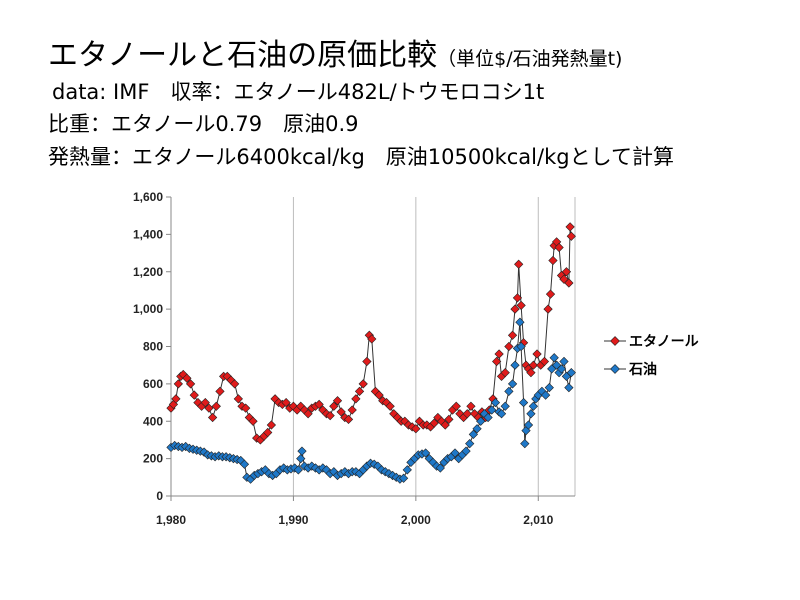 Image resolution: width=800 pixels, height=600 pixels. I want to click on y-tick-label: 0, so click(159, 496).